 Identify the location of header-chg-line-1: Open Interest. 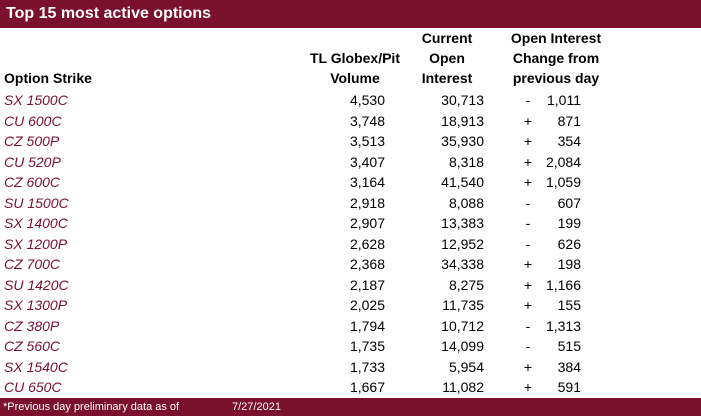
(556, 38).